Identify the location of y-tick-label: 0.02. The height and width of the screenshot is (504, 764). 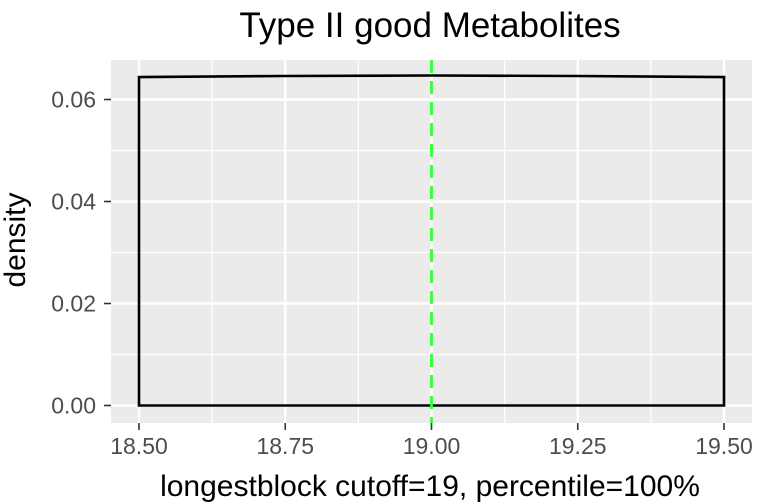
(73, 304).